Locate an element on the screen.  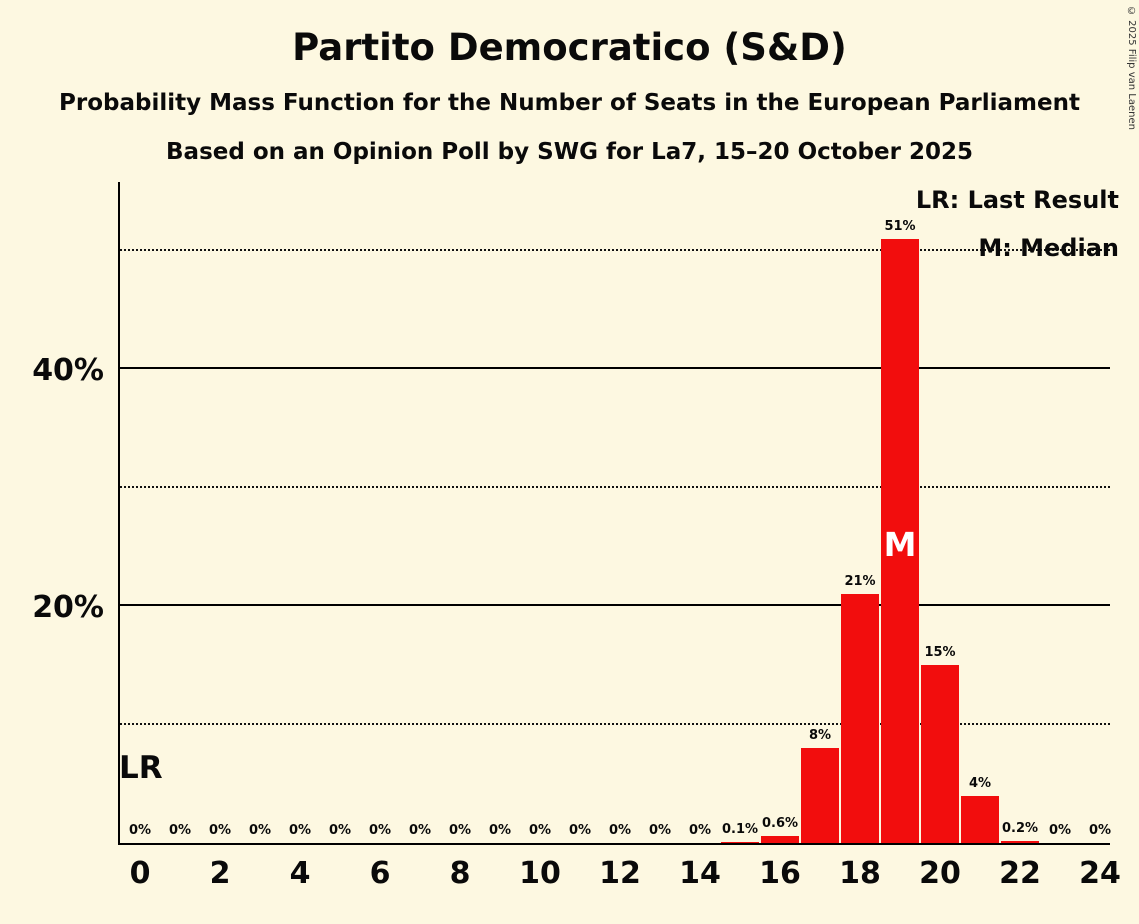
x-tick-label-8: 8 is located at coordinates (460, 873).